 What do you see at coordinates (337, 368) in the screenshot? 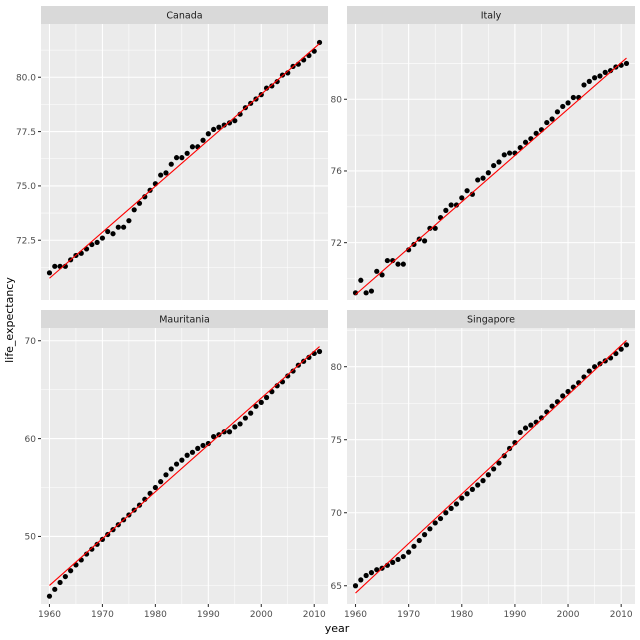
I see `y-tick-label: 80` at bounding box center [337, 368].